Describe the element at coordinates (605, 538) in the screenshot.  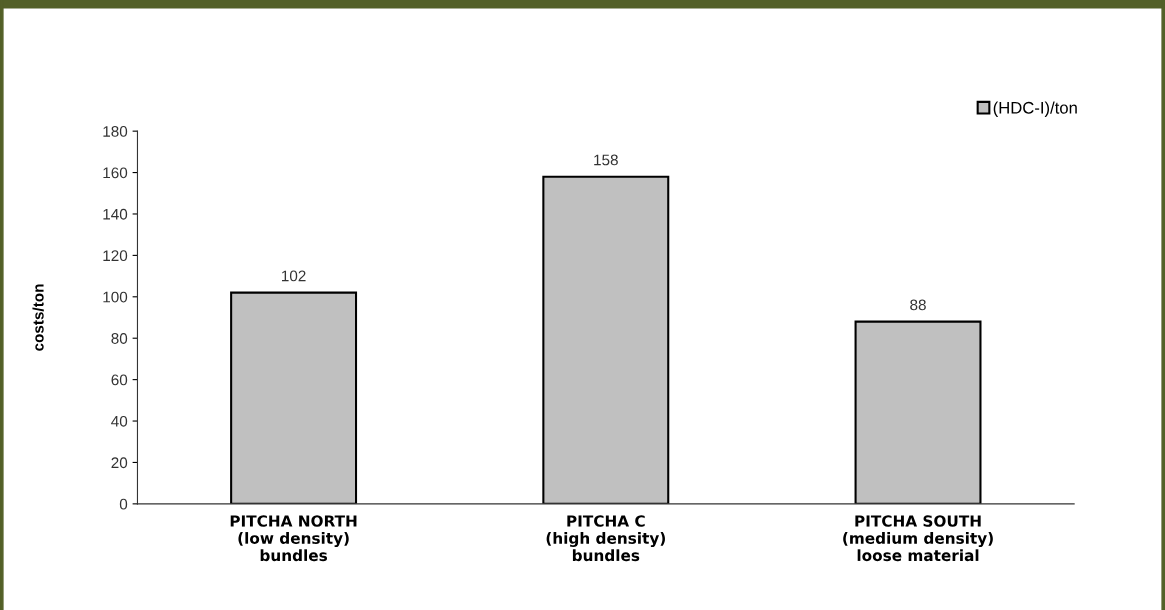
I see `x-tick-label: PITCHA C (high density) bundles` at that location.